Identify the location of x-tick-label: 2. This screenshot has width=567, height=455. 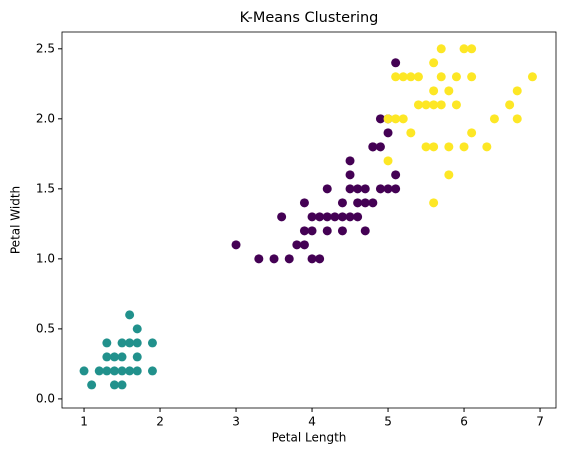
(160, 422).